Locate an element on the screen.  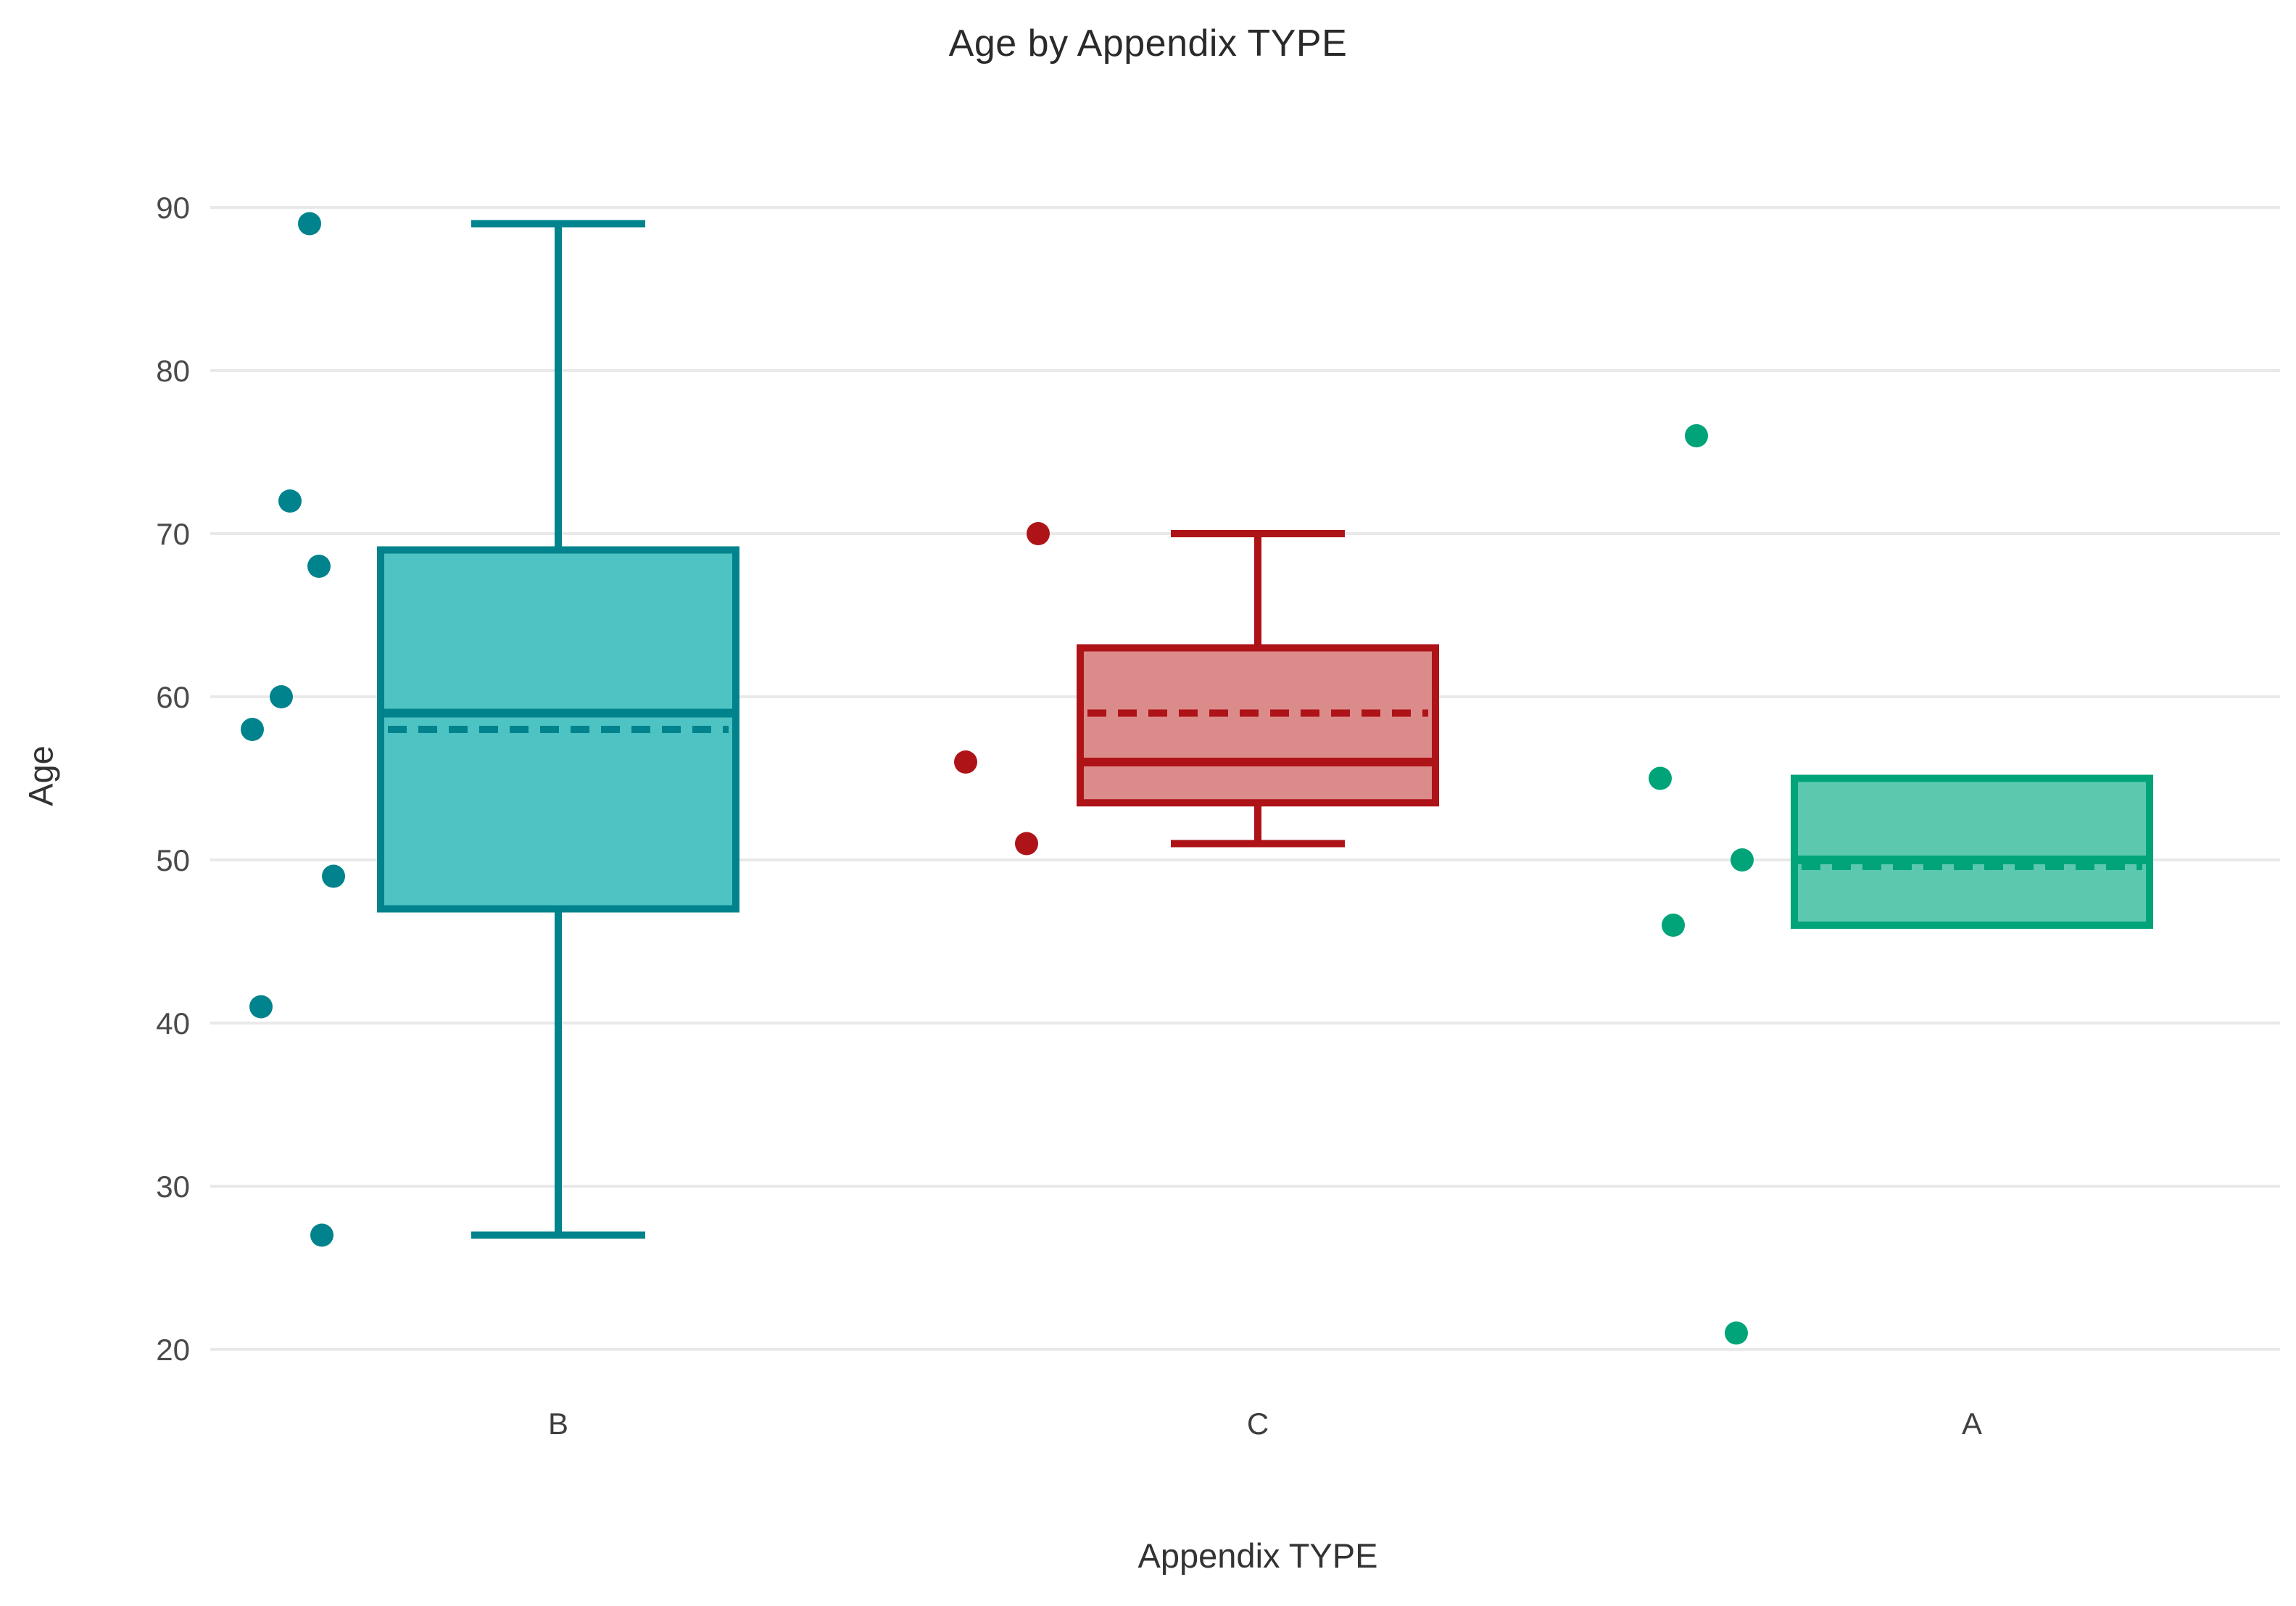
y-tick-label-80: 80 is located at coordinates (173, 371).